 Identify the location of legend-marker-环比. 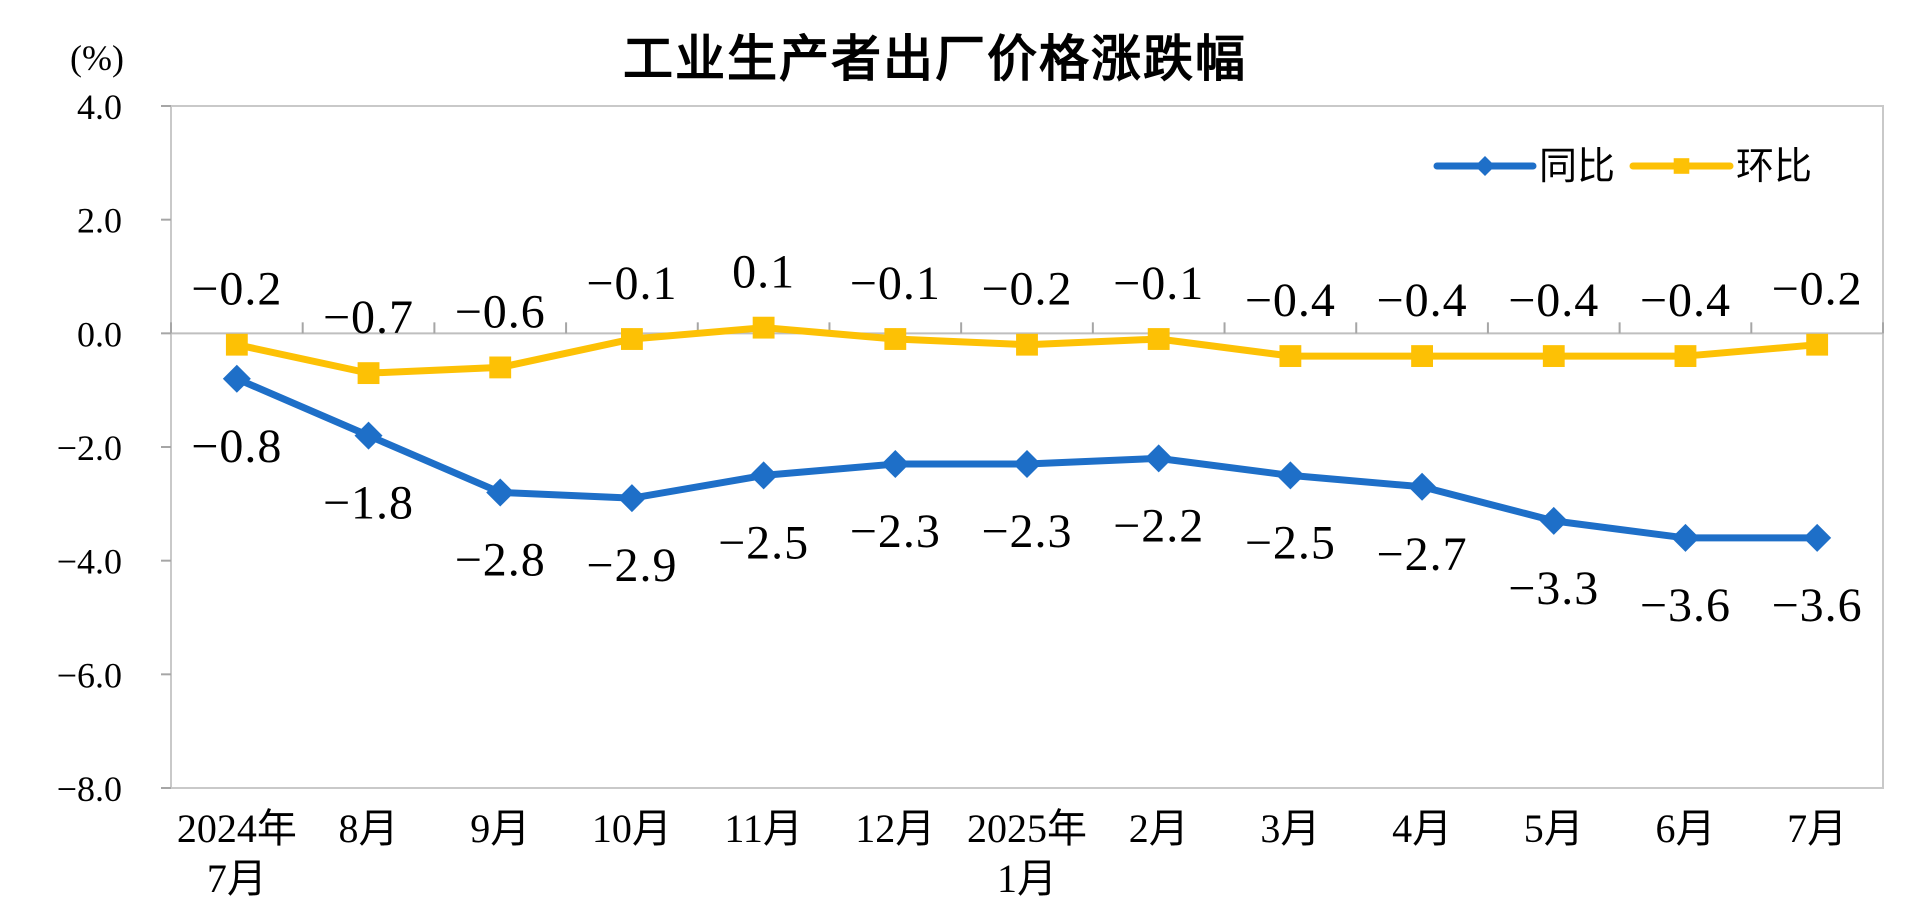
(1681, 166).